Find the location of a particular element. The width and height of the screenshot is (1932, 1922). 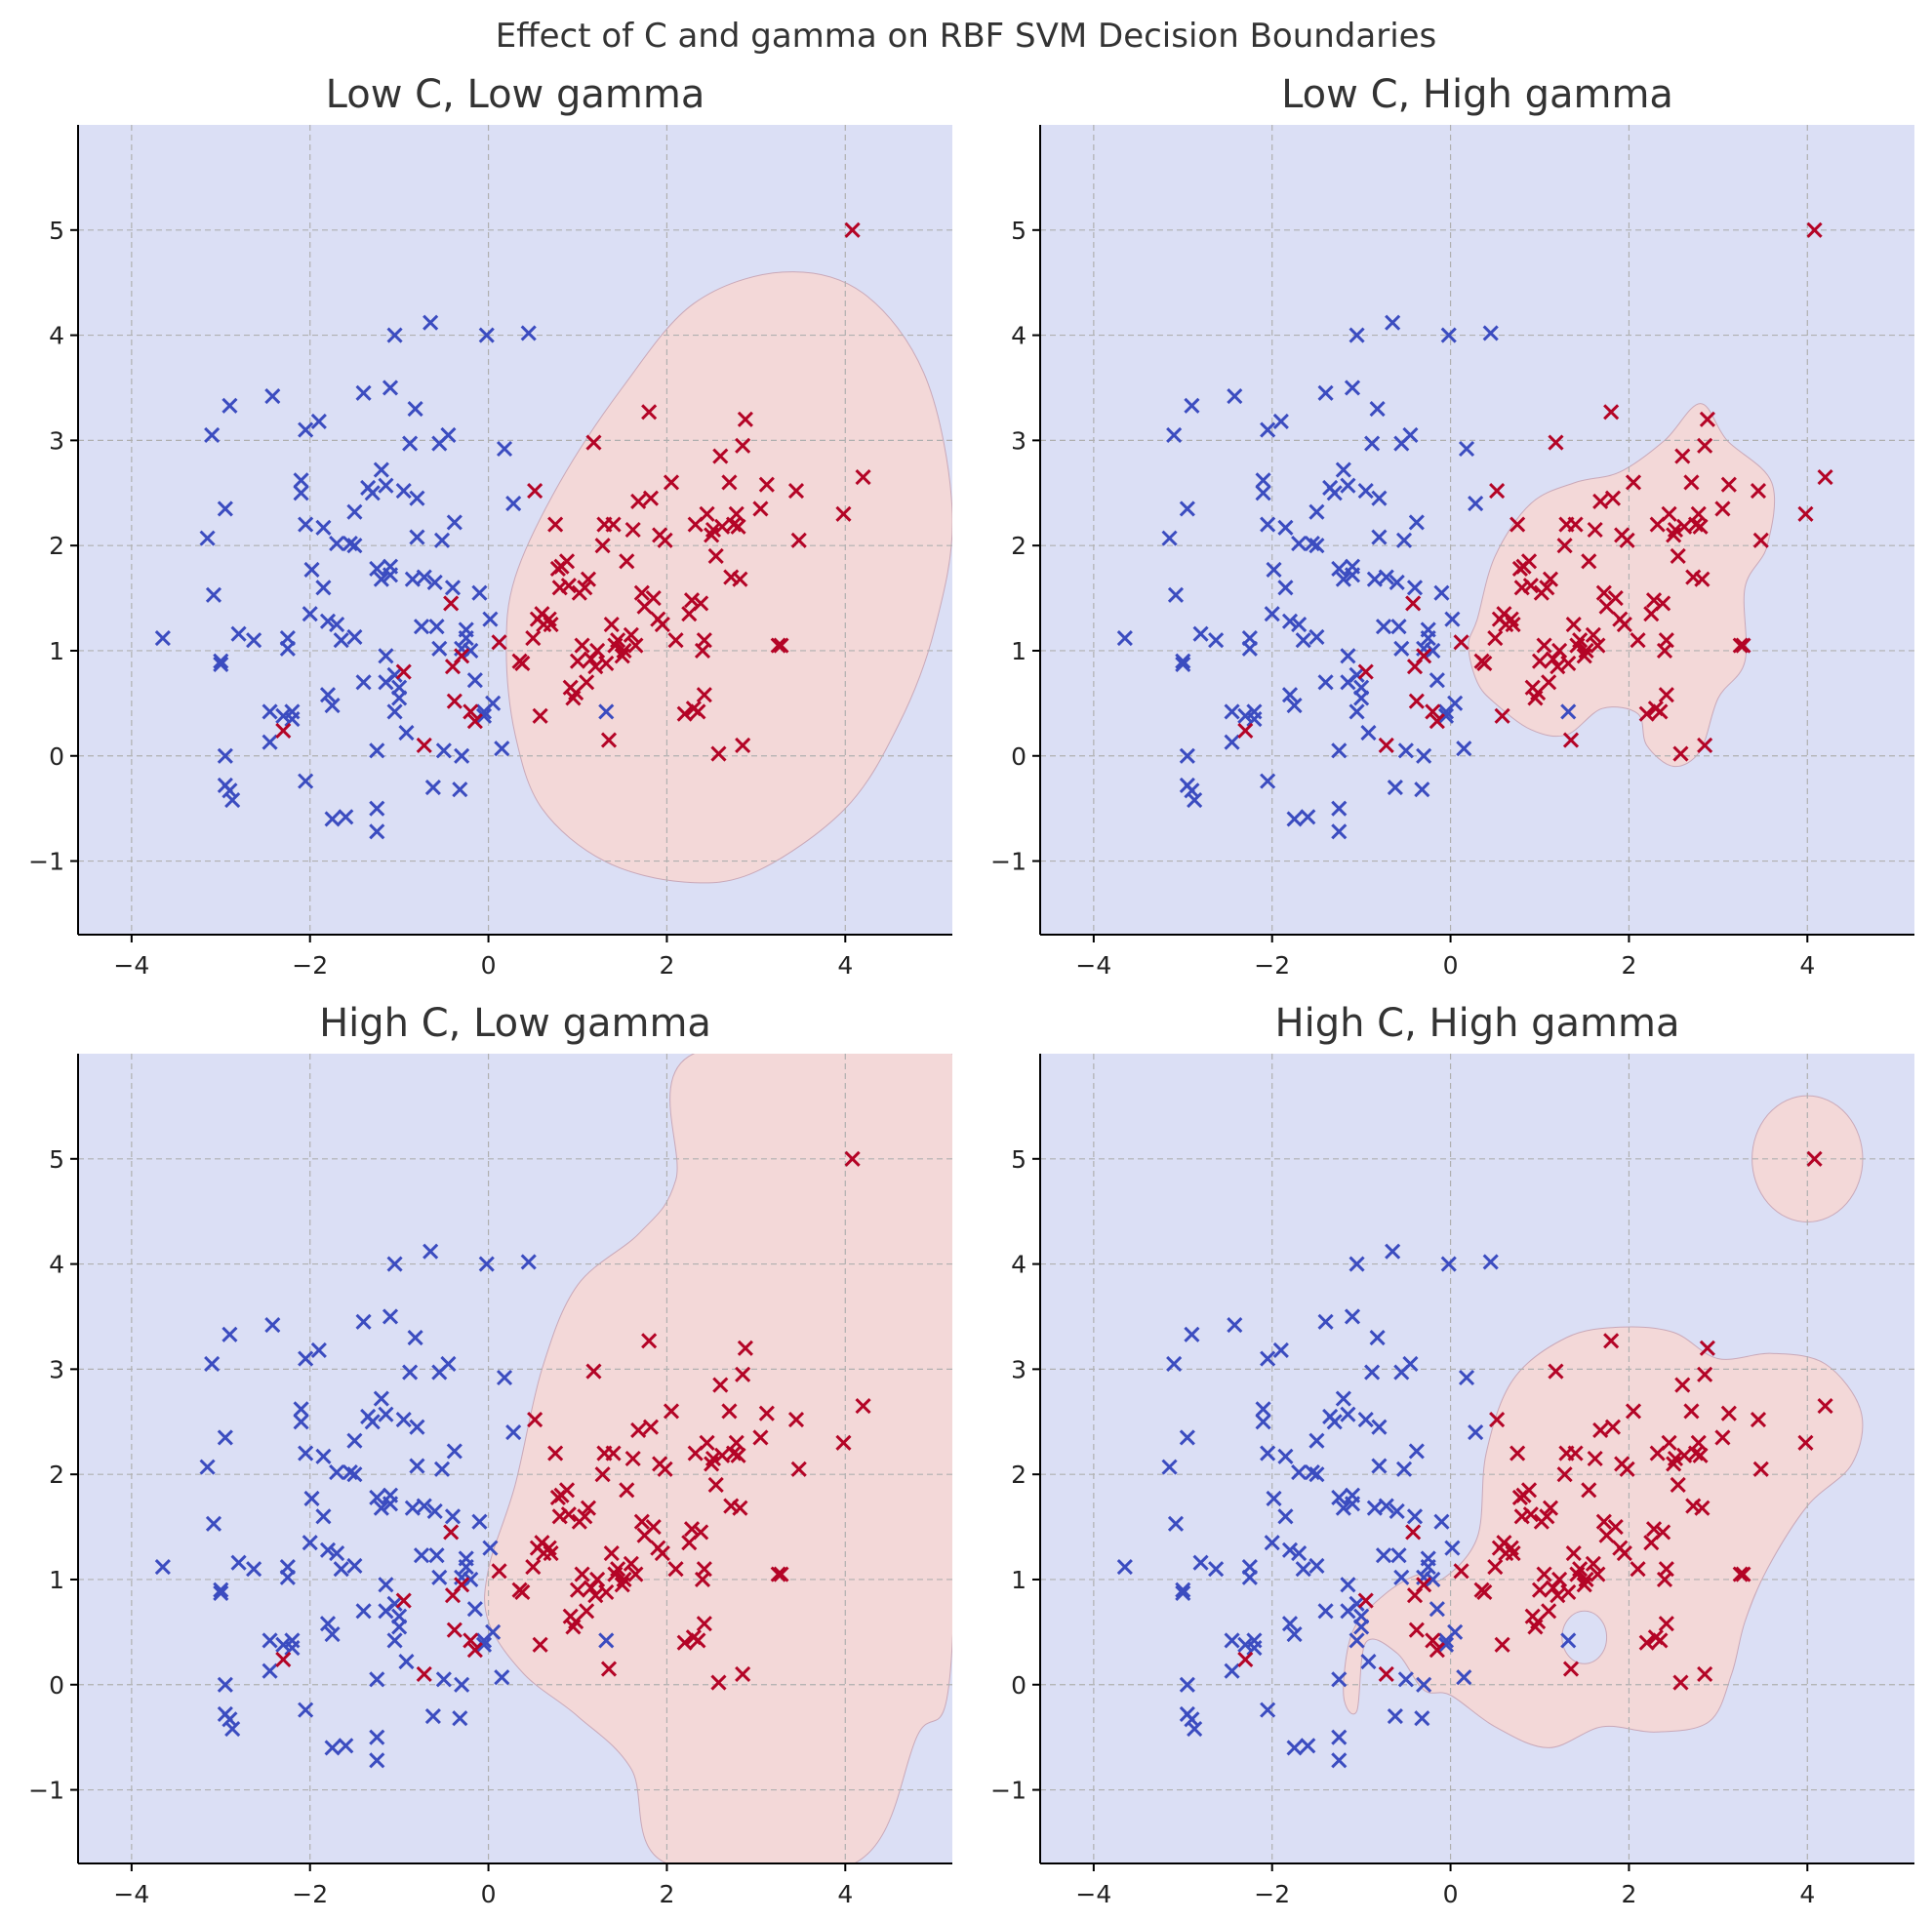

x-tick-label: 4 is located at coordinates (845, 1894).